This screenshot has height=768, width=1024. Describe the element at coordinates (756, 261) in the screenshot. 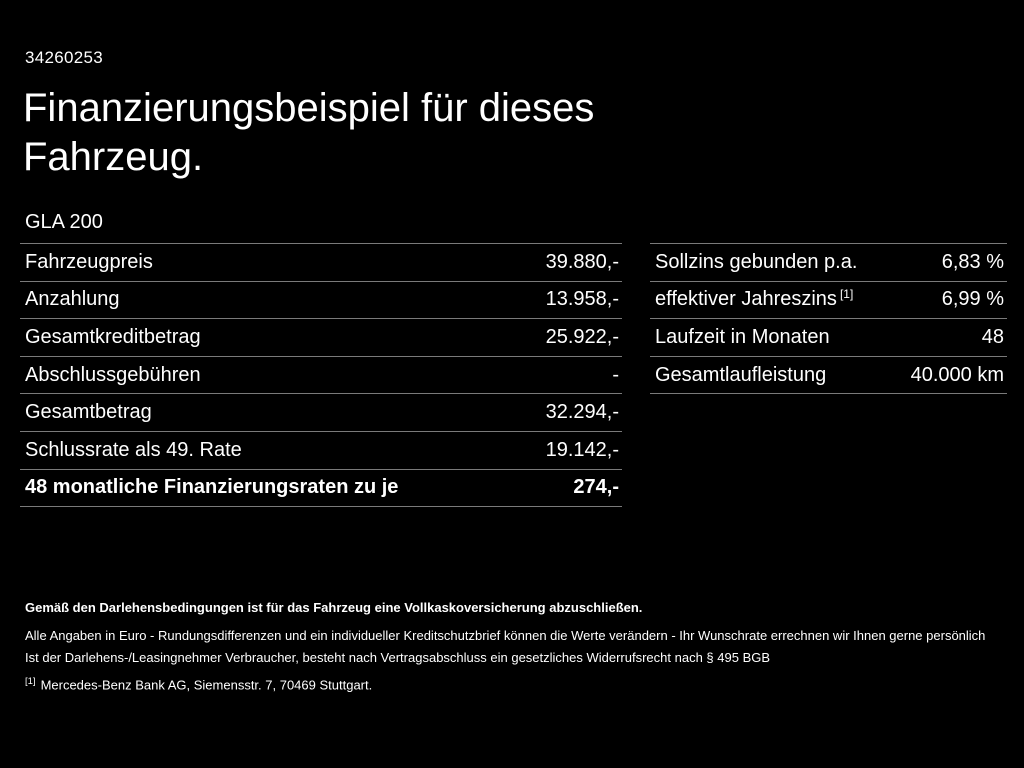

I see `row-label: Sollzins gebunden p.a.` at that location.